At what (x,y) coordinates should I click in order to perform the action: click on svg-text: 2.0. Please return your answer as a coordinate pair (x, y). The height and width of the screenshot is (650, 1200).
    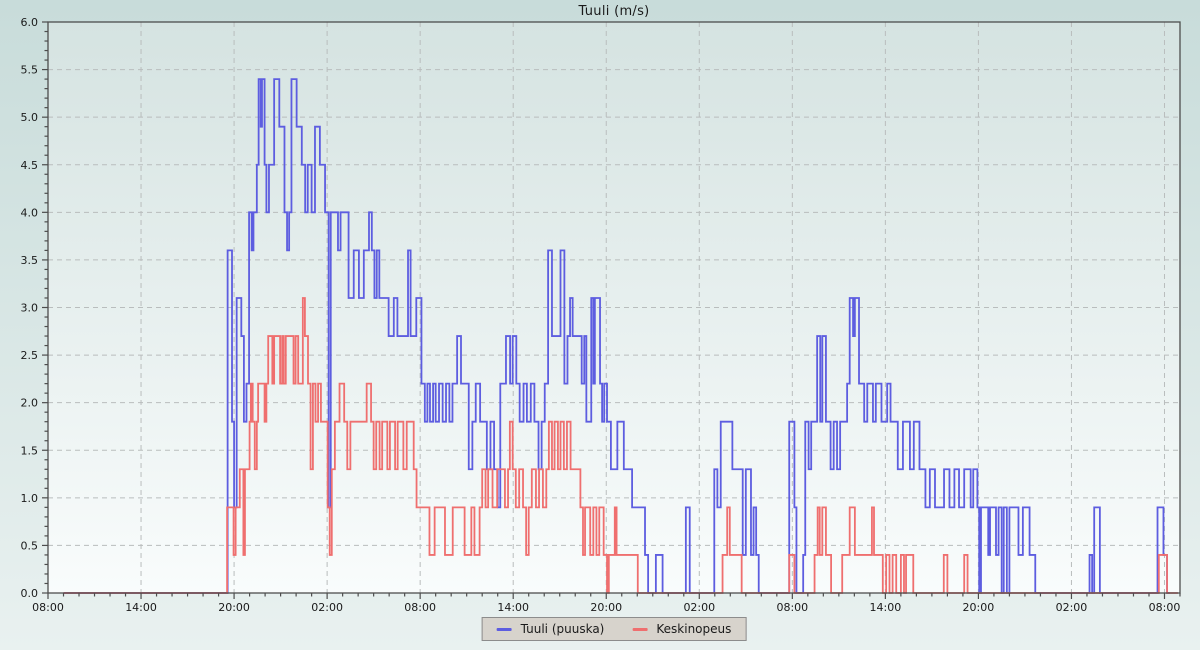
    Looking at the image, I should click on (30, 403).